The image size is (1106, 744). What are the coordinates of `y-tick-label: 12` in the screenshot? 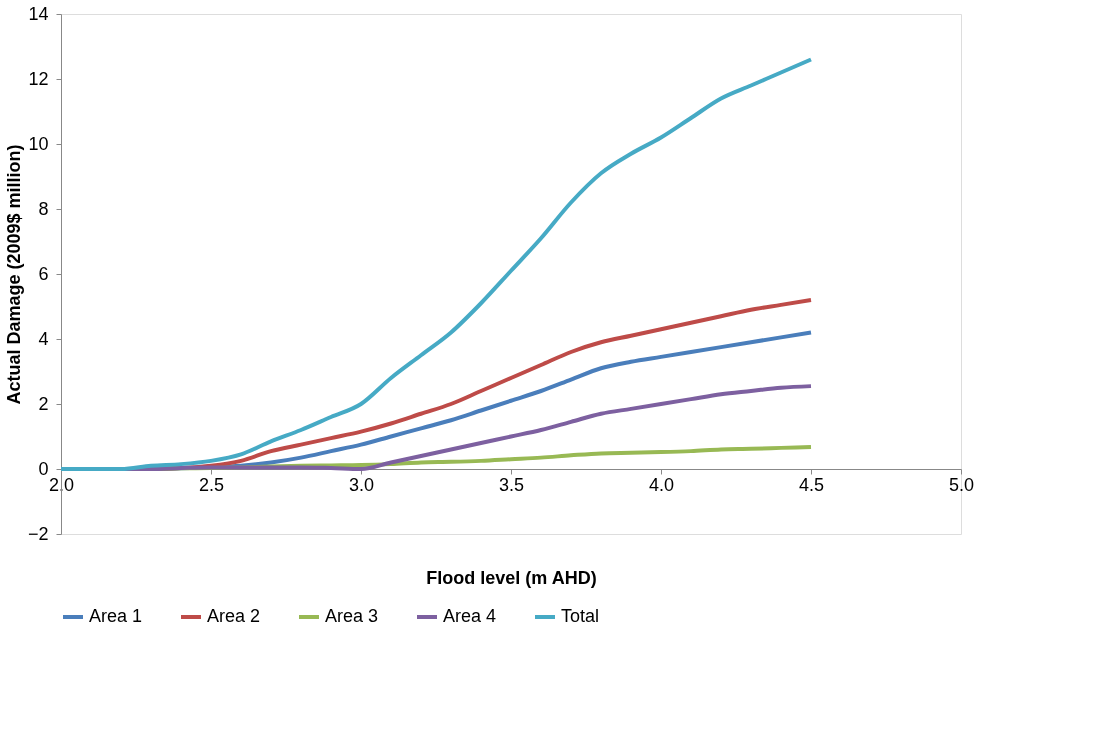 It's located at (38, 78).